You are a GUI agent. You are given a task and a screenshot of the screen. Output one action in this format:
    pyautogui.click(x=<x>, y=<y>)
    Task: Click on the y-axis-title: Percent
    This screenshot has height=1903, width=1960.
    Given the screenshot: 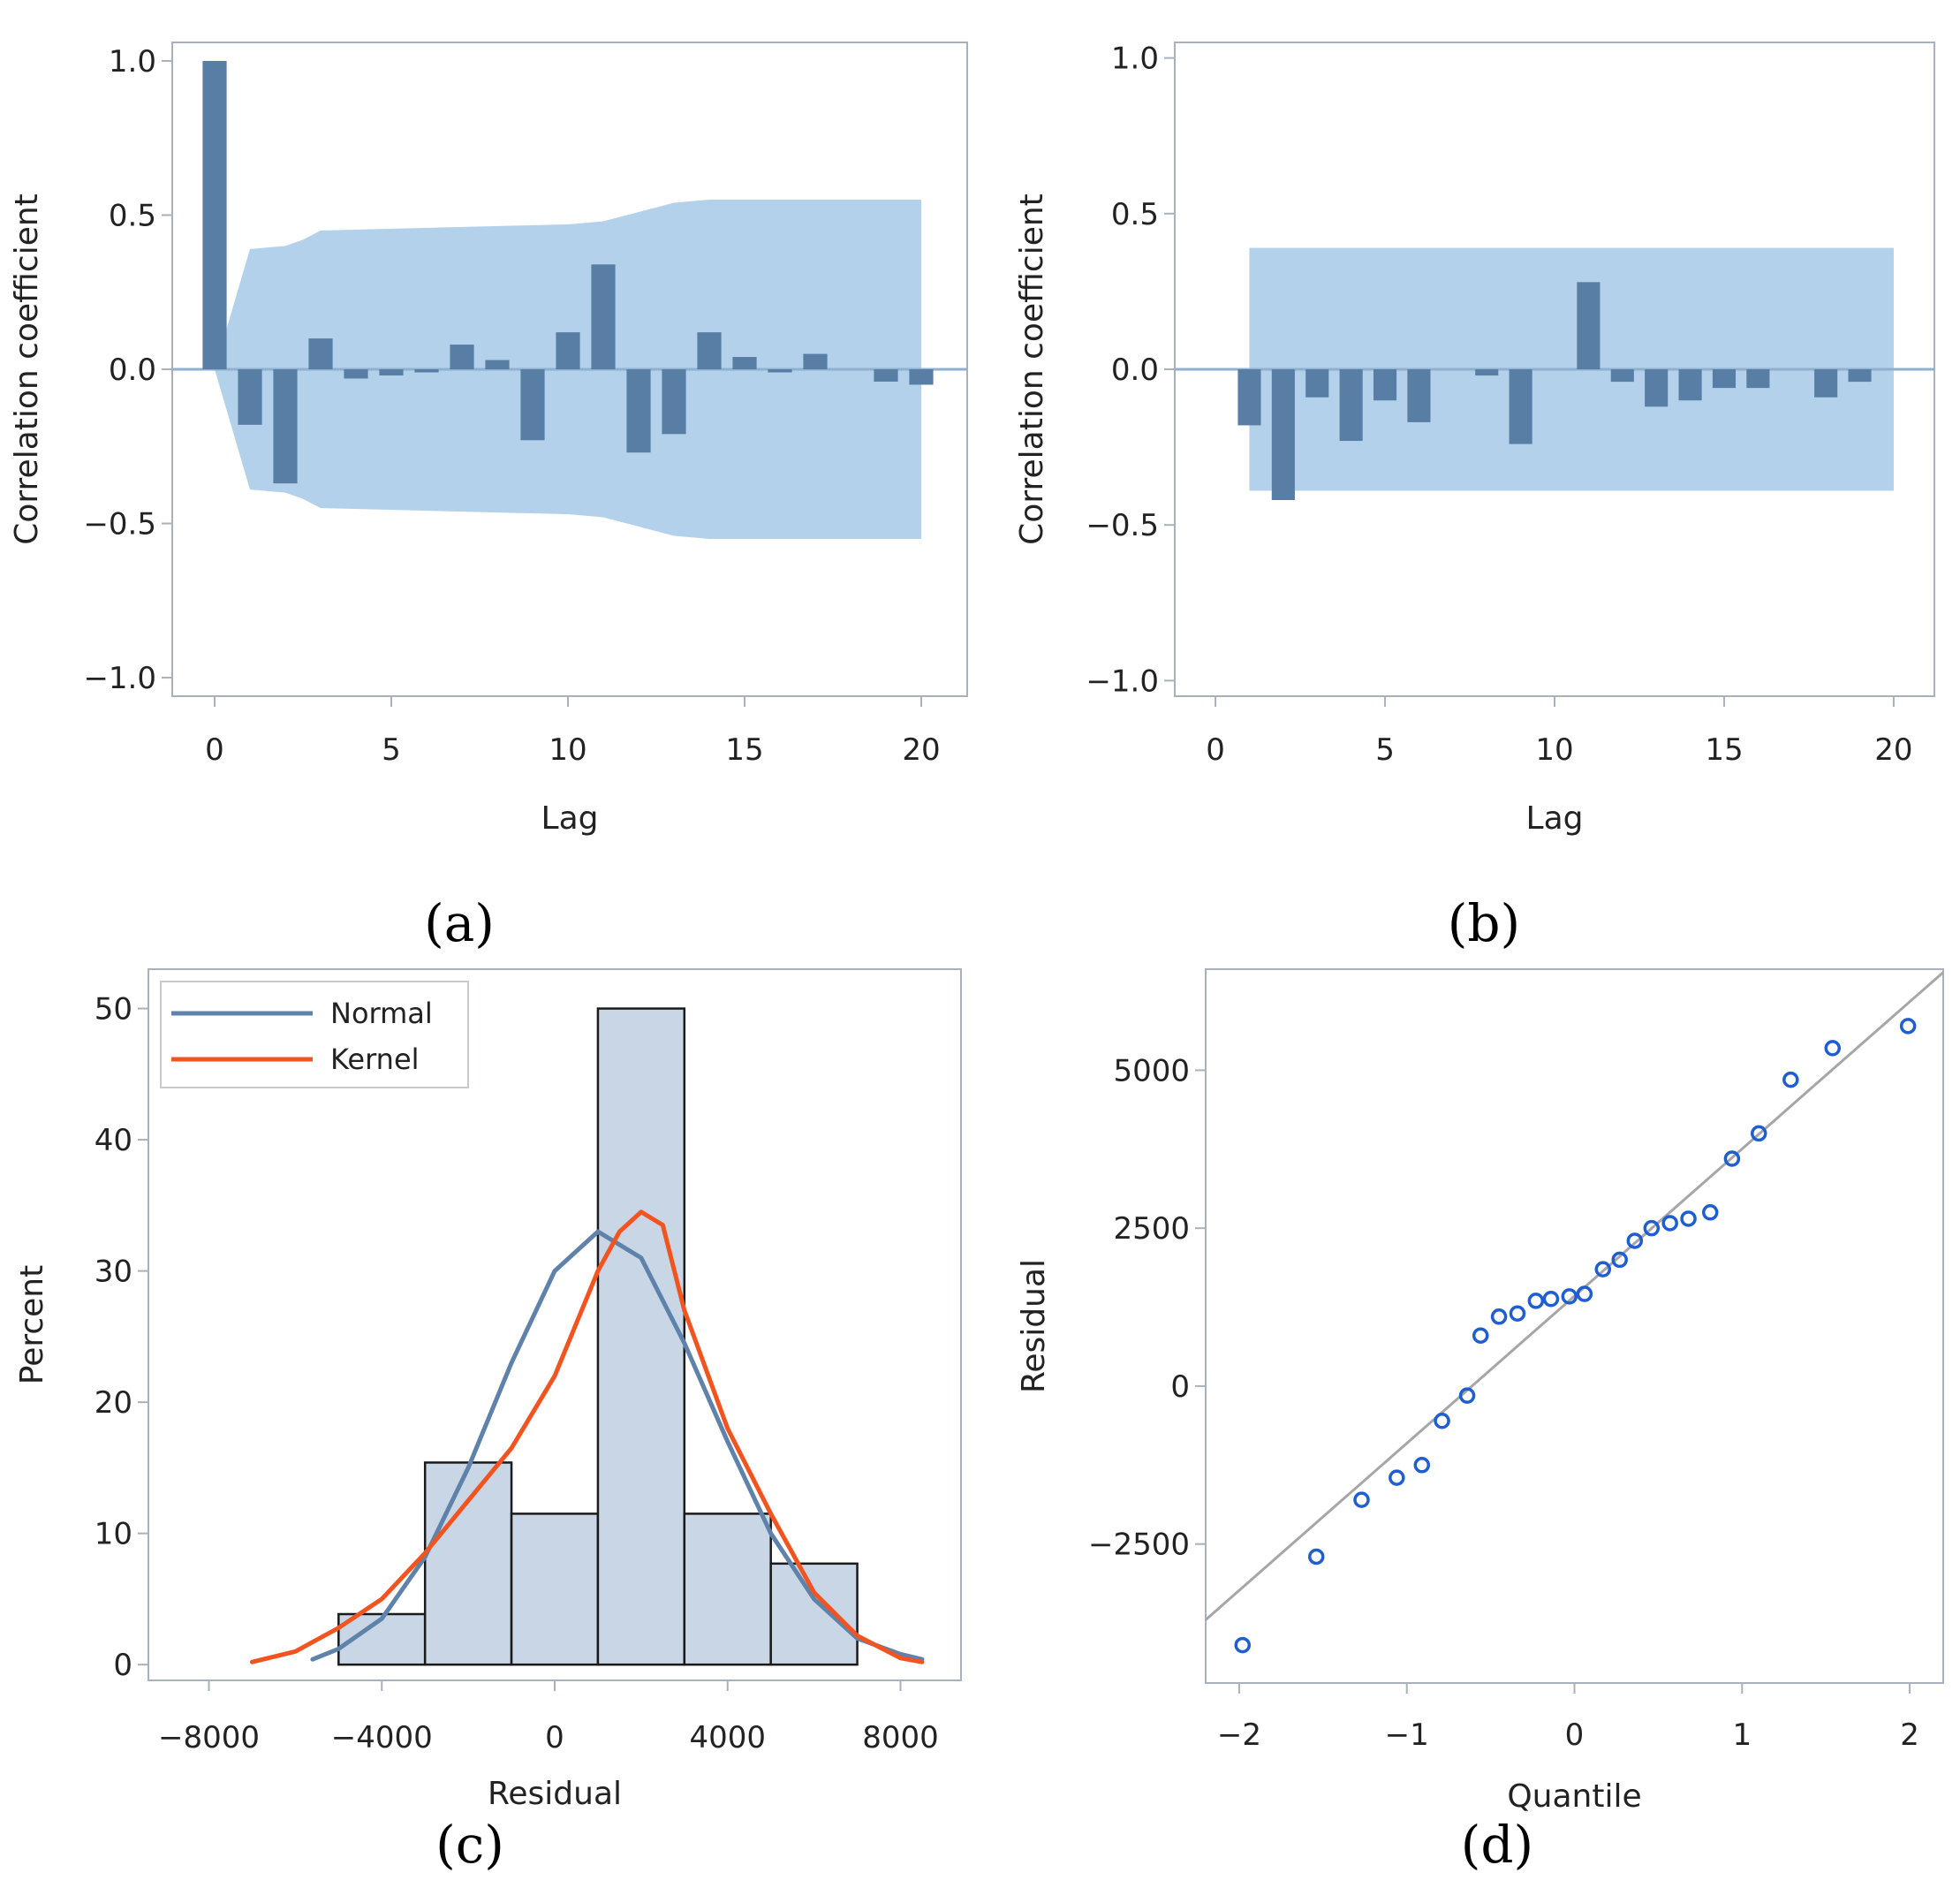 What is the action you would take?
    pyautogui.click(x=32, y=1324)
    